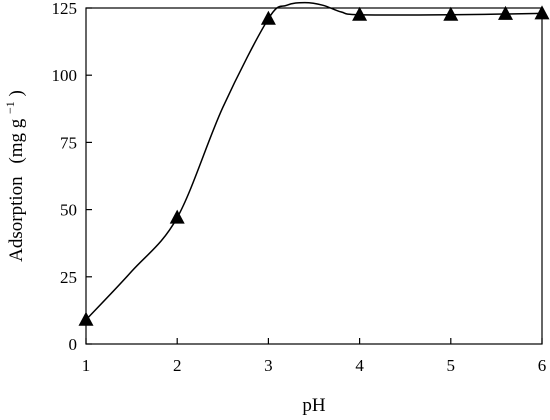  I want to click on x-tick-label: 5, so click(451, 365).